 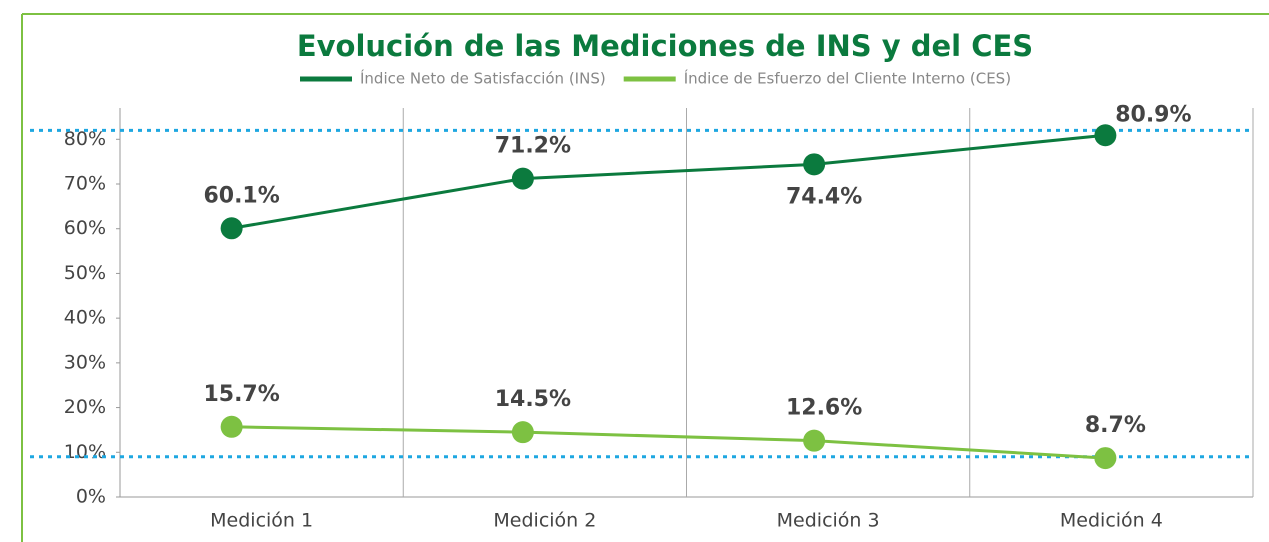 I want to click on data-label: 60.1%, so click(x=241, y=195).